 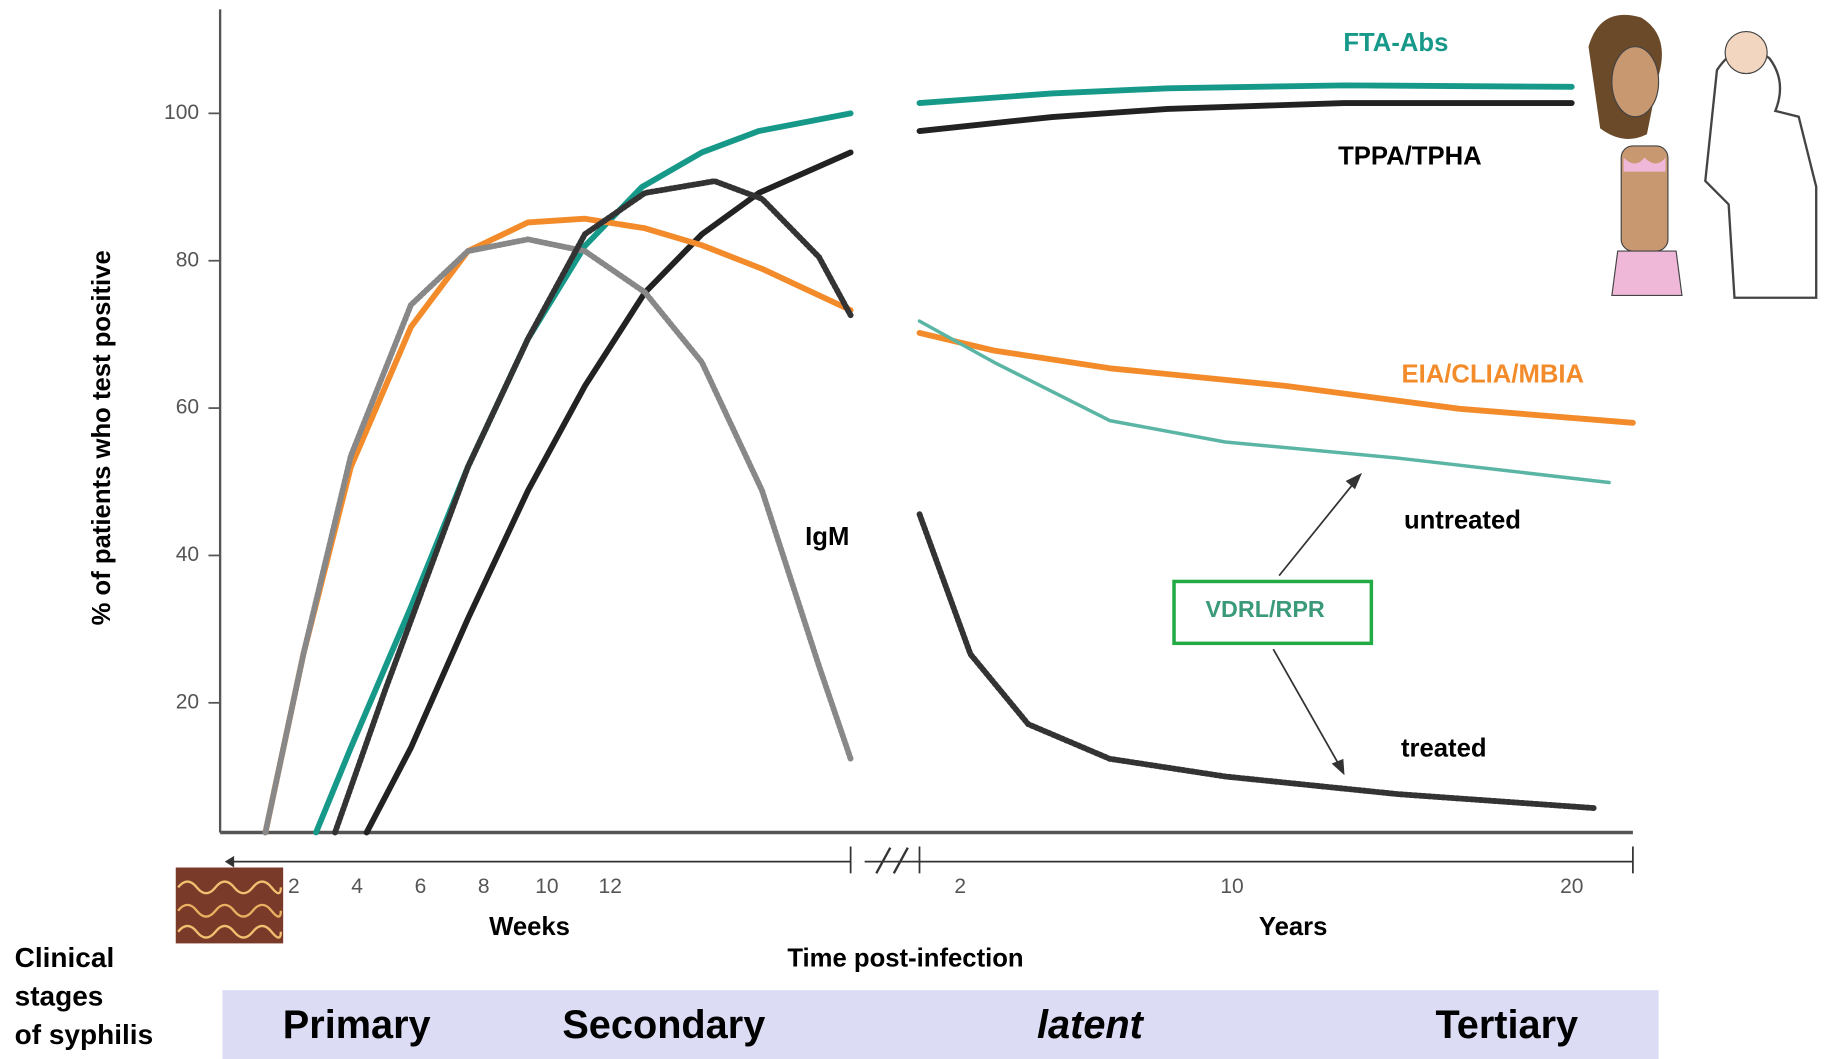 I want to click on series-label: treated, so click(x=1444, y=748).